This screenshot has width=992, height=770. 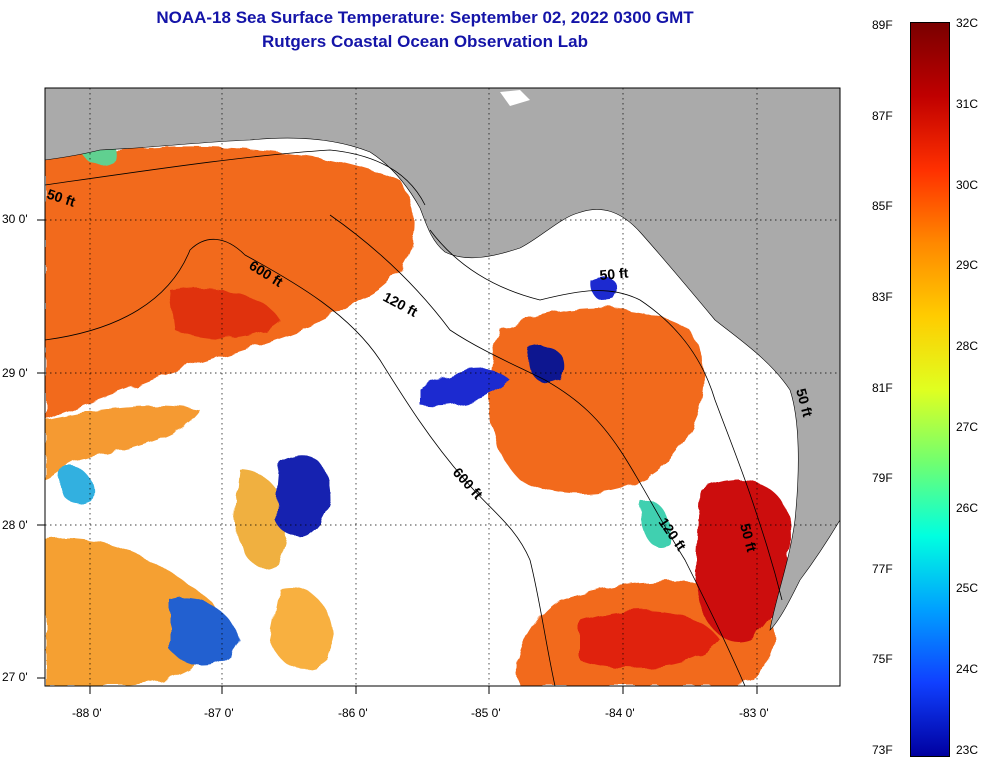 What do you see at coordinates (967, 507) in the screenshot?
I see `celsius-label: 26C` at bounding box center [967, 507].